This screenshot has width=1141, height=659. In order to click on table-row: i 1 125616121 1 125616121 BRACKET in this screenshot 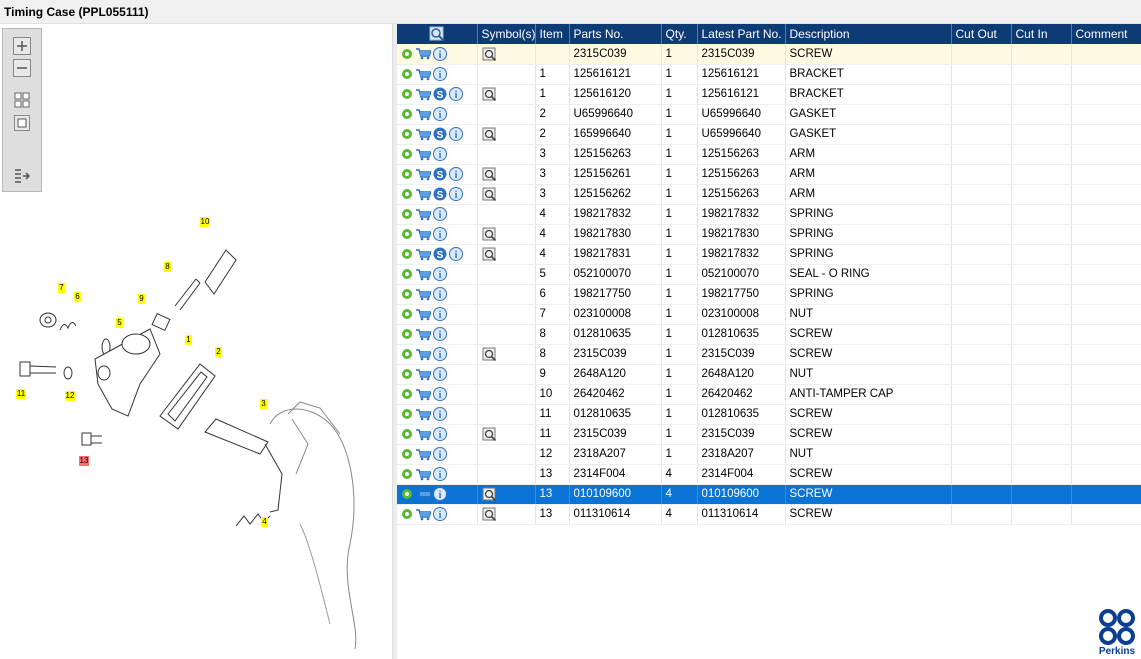, I will do `click(769, 74)`.